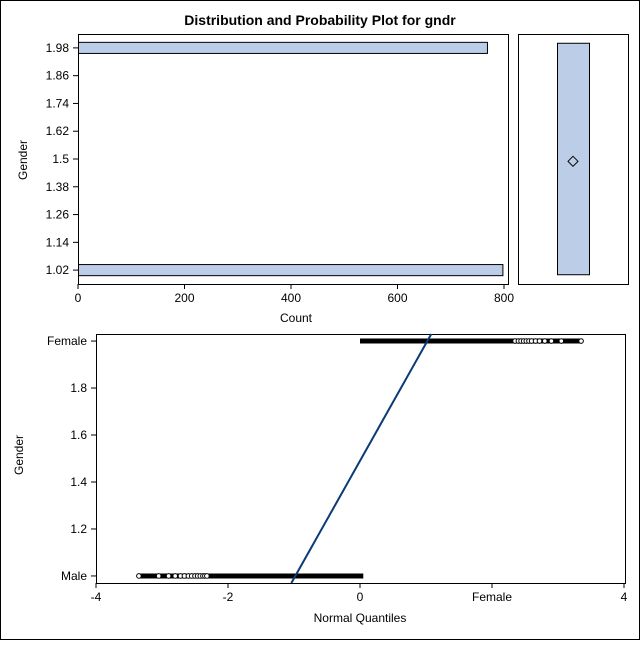 This screenshot has height=645, width=640. Describe the element at coordinates (78, 298) in the screenshot. I see `histogram-x-tick-label: 0` at that location.